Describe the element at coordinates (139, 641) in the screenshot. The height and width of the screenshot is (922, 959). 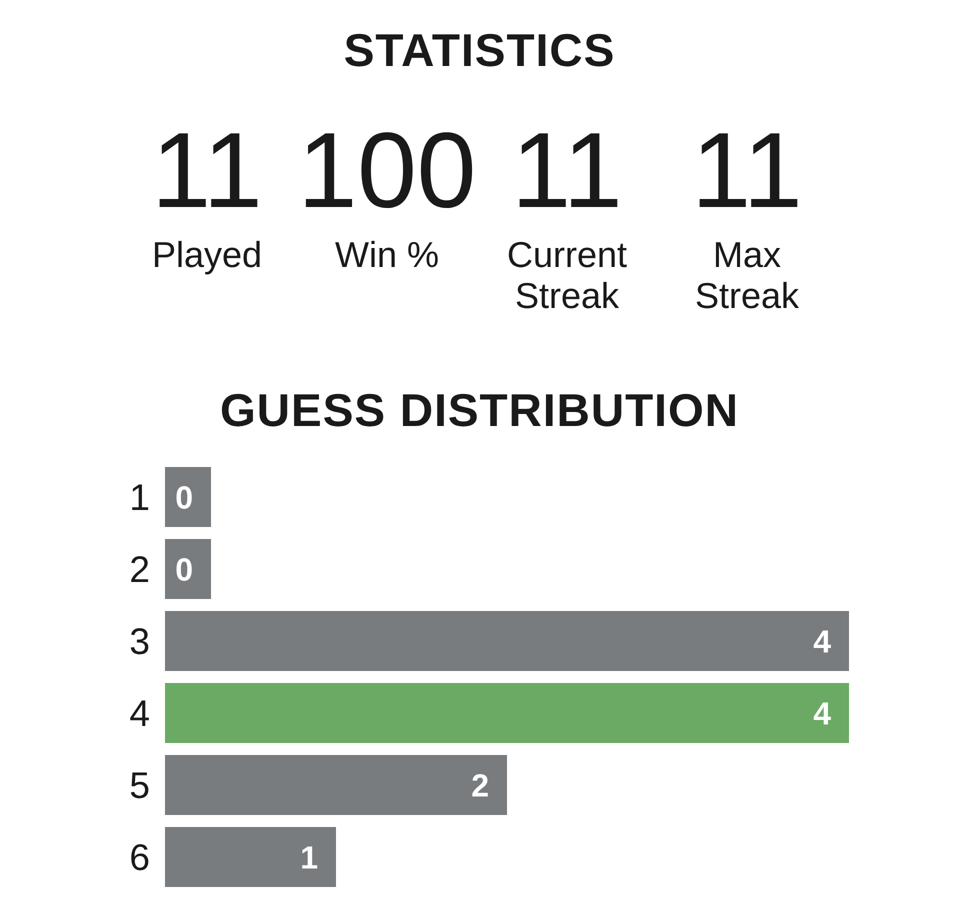
I see `y-tick-label: 3` at that location.